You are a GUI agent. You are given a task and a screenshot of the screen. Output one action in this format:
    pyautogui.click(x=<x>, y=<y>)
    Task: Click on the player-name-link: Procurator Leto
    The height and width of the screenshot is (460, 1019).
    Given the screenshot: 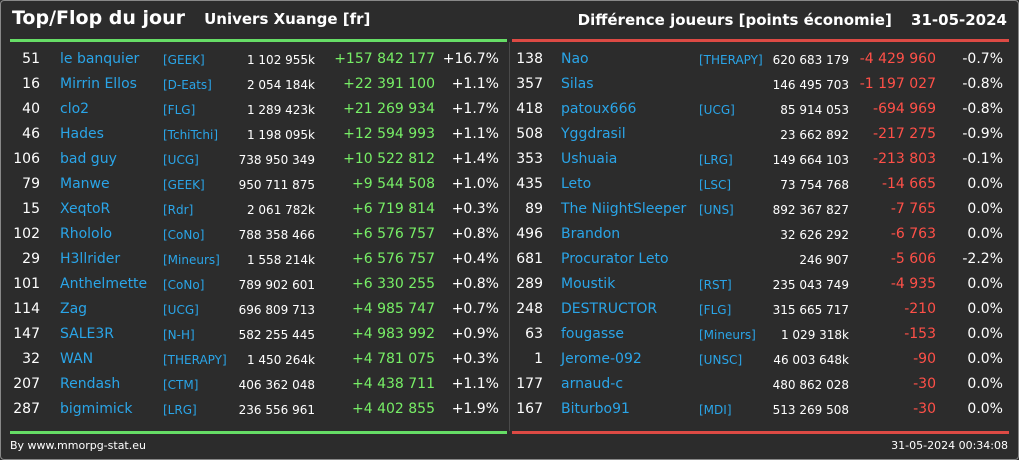 What is the action you would take?
    pyautogui.click(x=615, y=259)
    